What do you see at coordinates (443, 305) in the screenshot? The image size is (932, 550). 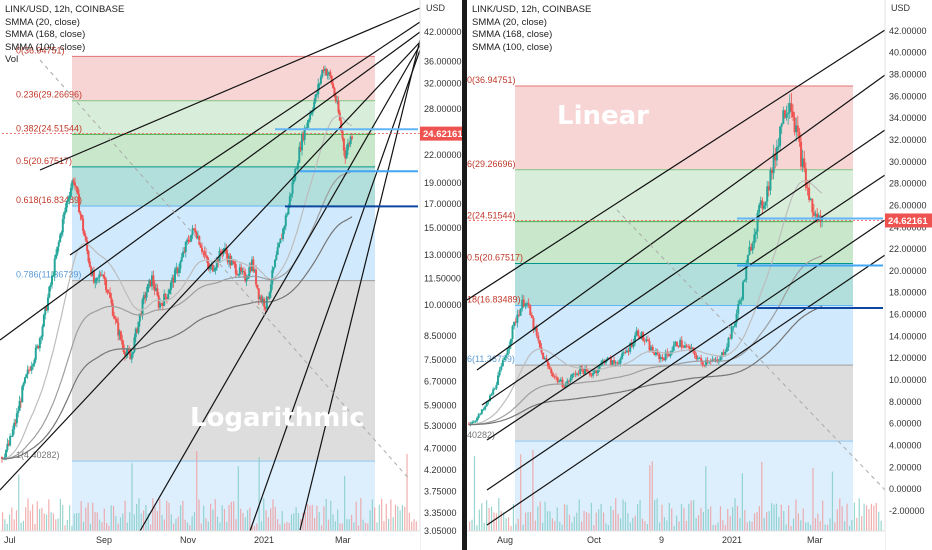 I see `price-tick-label: 10.00000` at bounding box center [443, 305].